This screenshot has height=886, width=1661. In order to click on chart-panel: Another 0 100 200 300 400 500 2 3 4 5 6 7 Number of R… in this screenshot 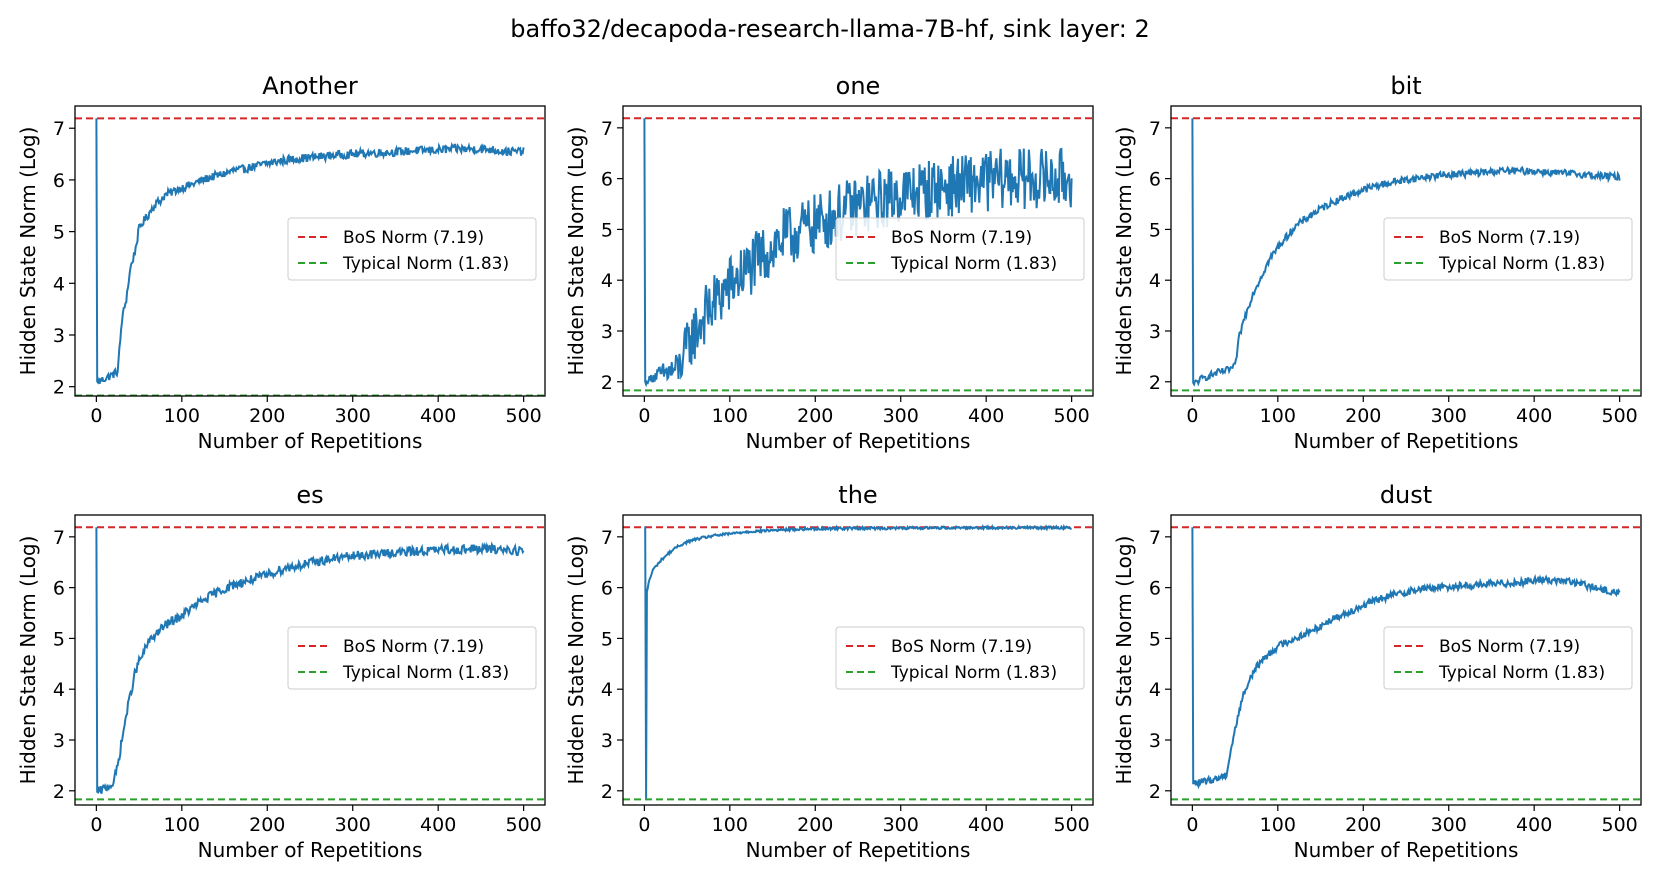, I will do `click(281, 262)`.